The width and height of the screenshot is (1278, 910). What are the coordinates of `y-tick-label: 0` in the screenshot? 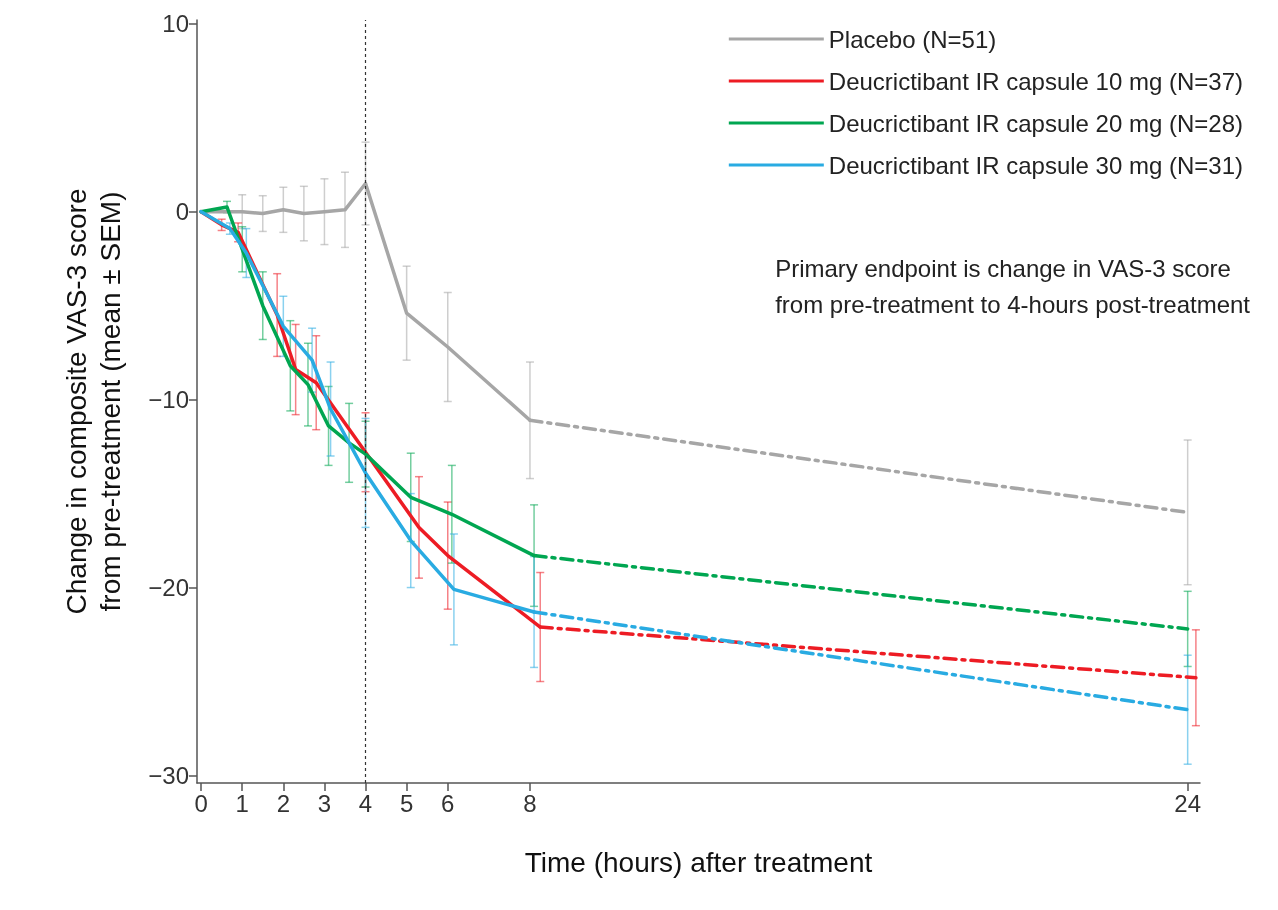 It's located at (182, 212).